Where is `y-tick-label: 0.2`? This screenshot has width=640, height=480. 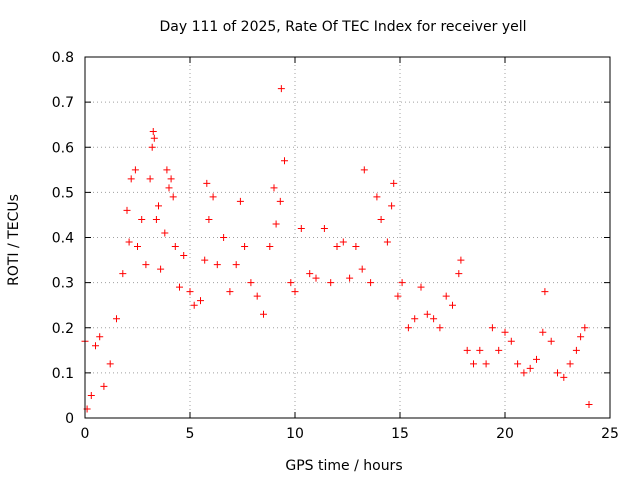
y-tick-label: 0.2 is located at coordinates (63, 329).